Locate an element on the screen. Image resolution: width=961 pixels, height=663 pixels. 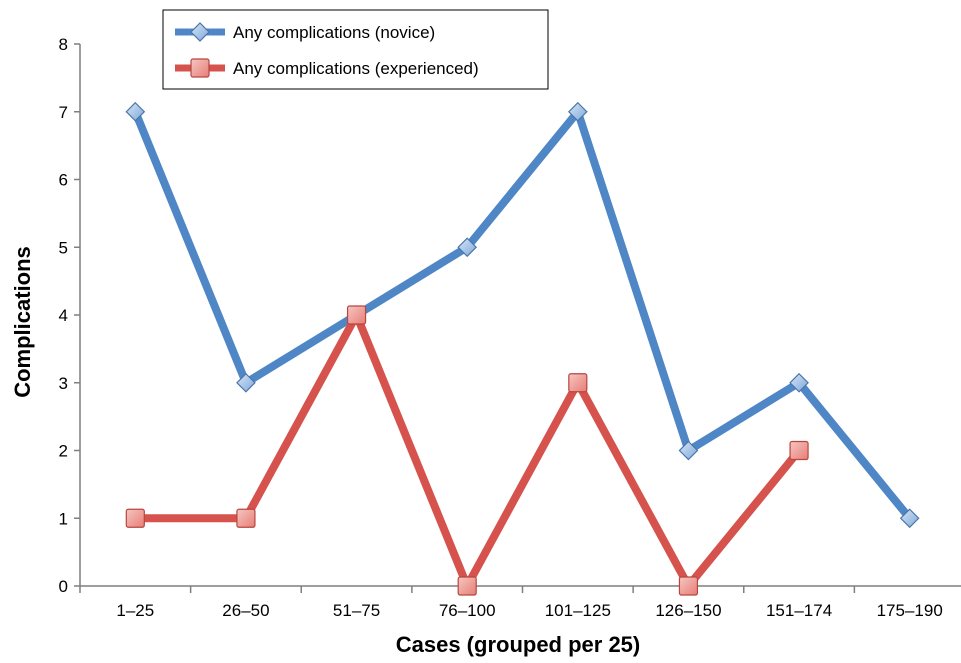
y-tick-label: 7 is located at coordinates (63, 112).